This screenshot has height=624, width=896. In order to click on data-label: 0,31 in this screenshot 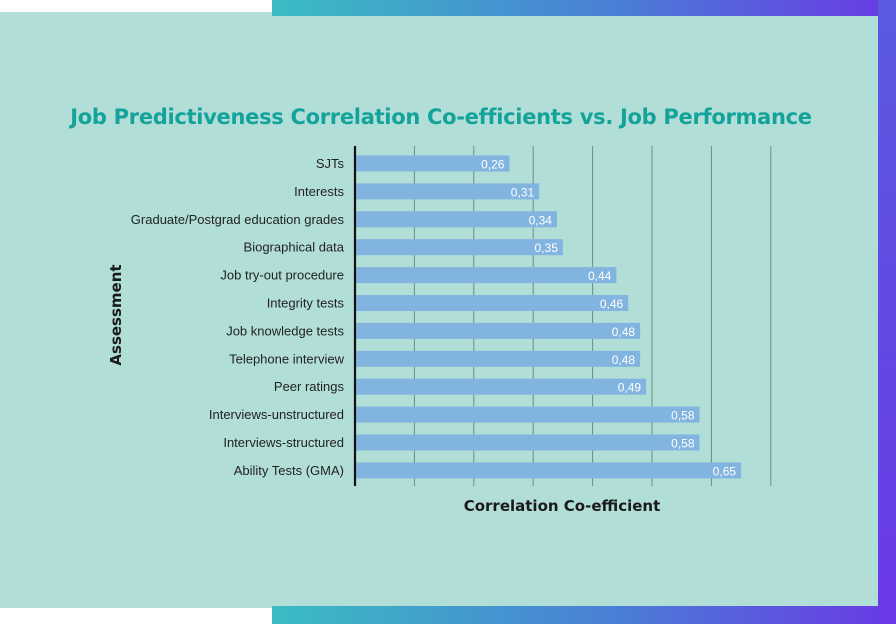, I will do `click(523, 192)`.